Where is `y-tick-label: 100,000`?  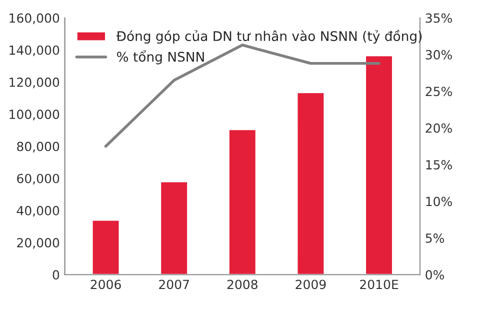
y-tick-label: 100,000 is located at coordinates (35, 115).